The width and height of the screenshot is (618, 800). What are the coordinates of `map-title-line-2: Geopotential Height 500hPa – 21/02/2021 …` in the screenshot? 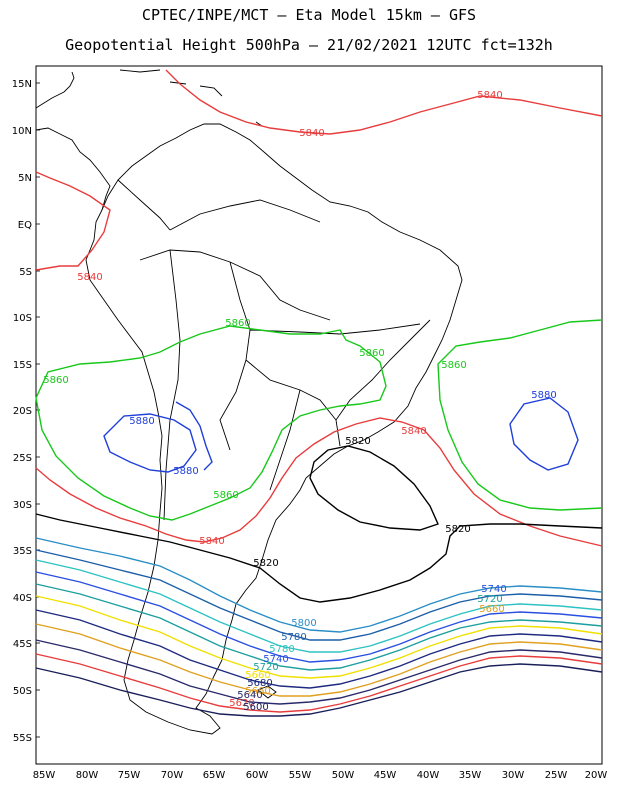 It's located at (309, 45).